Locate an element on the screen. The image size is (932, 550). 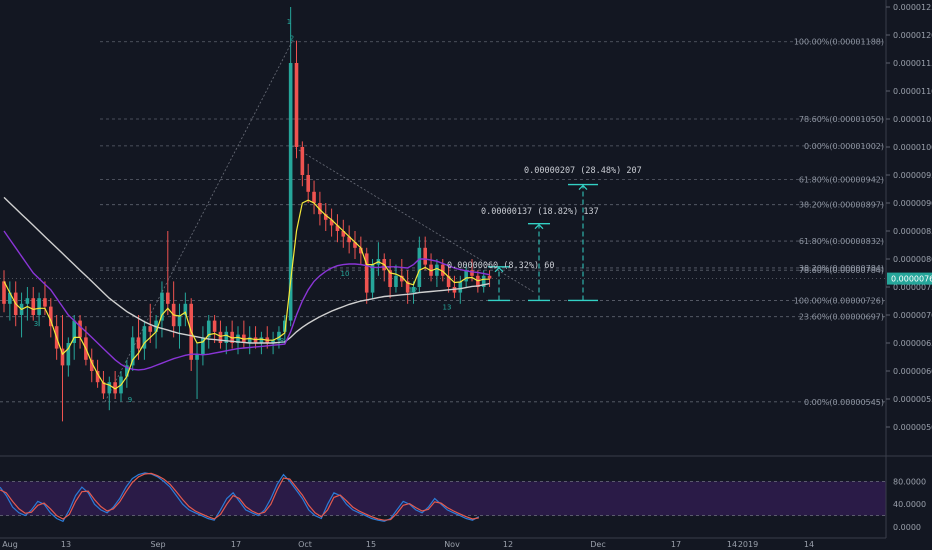
price-tick-label: 0.00000950 is located at coordinates (912, 175).